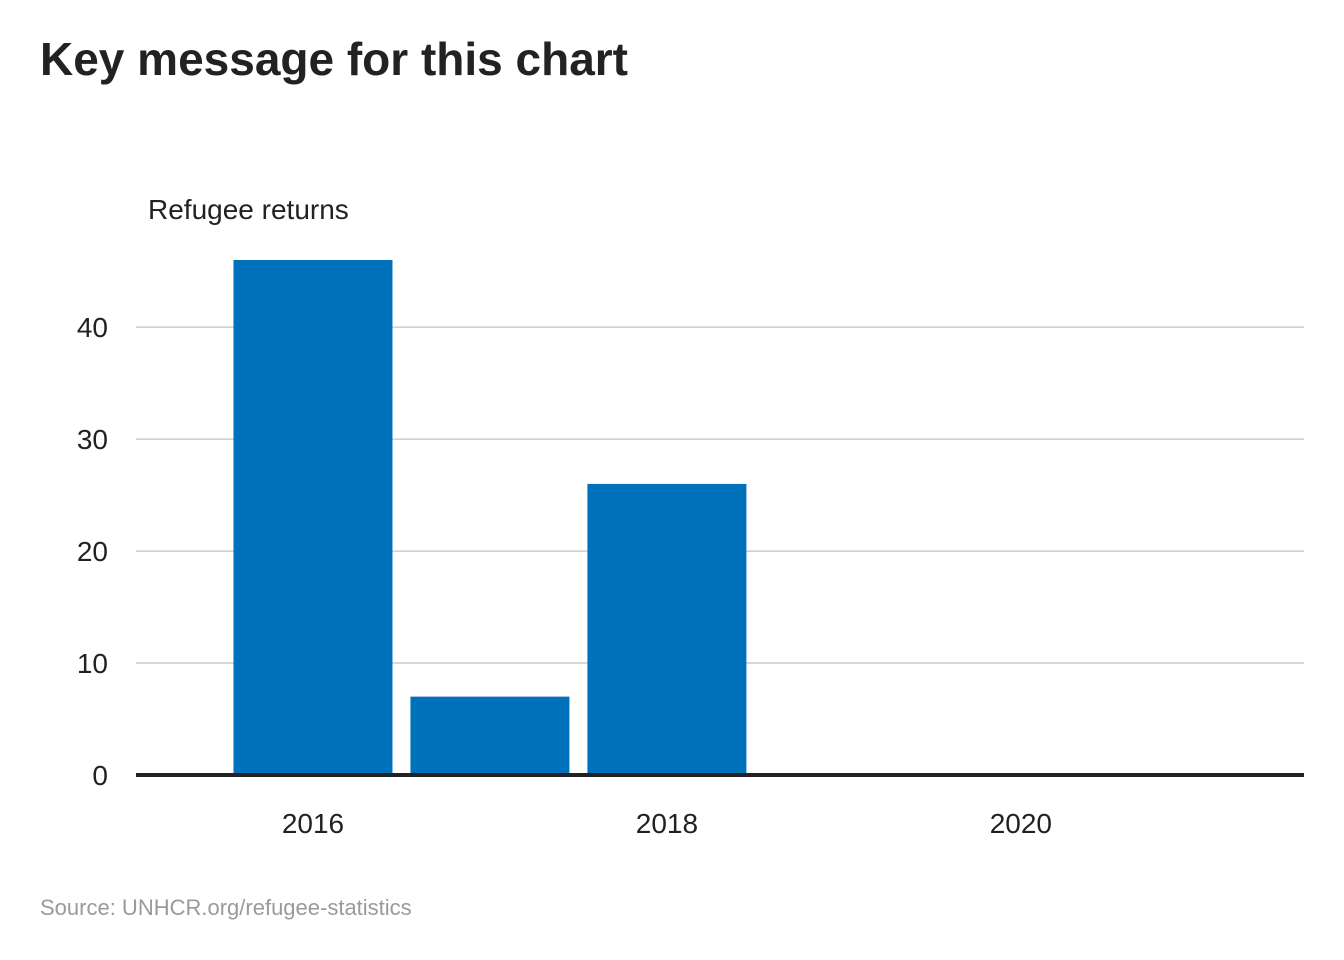 The image size is (1344, 960). I want to click on bar-2017, so click(490, 735).